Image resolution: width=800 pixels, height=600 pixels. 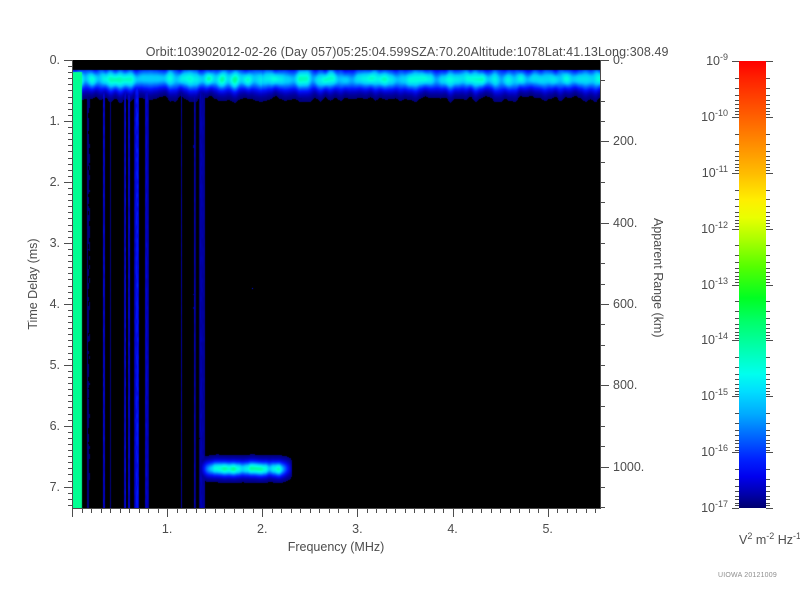 What do you see at coordinates (714, 115) in the screenshot?
I see `colorbar-tick-label: 10-10` at bounding box center [714, 115].